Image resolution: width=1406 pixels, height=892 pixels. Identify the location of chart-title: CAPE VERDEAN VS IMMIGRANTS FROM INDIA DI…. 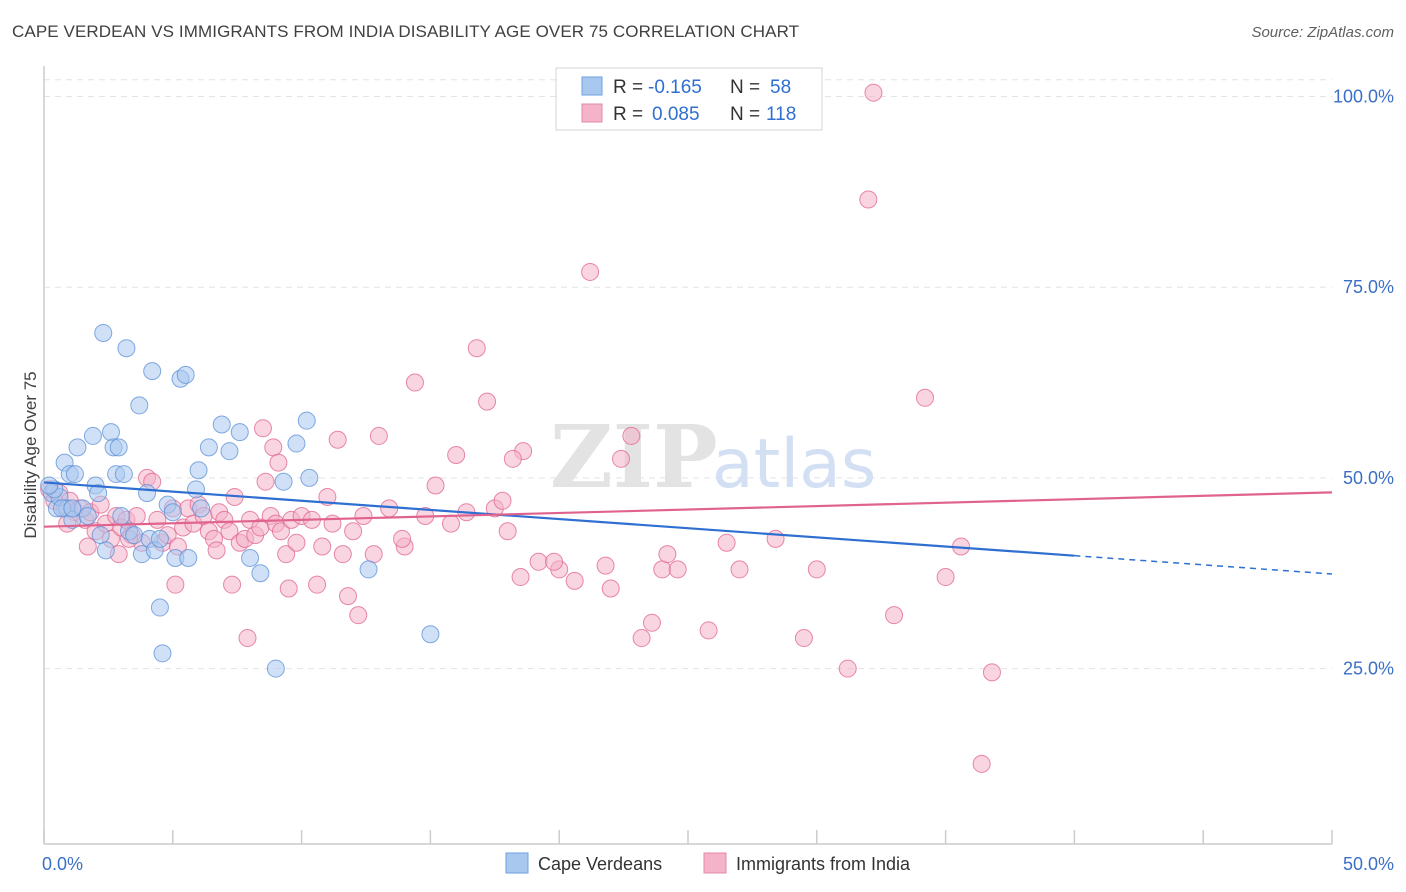
(406, 31).